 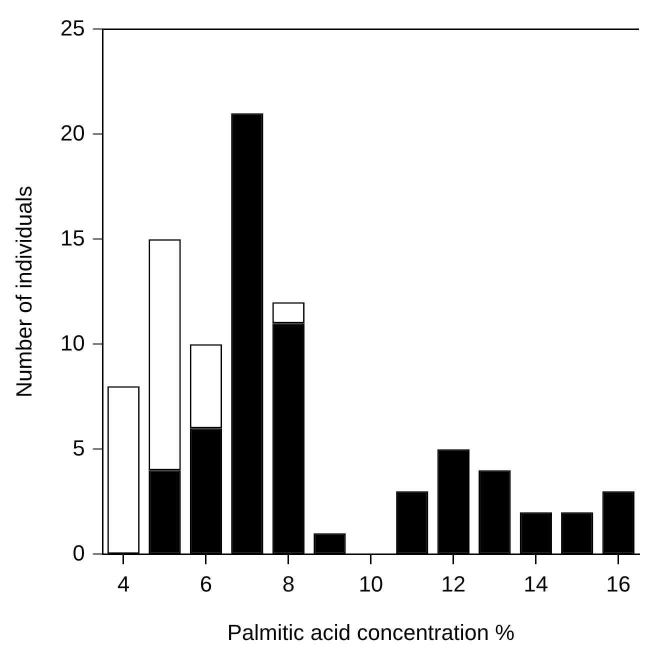 I want to click on x-tick-label: 14, so click(x=536, y=583).